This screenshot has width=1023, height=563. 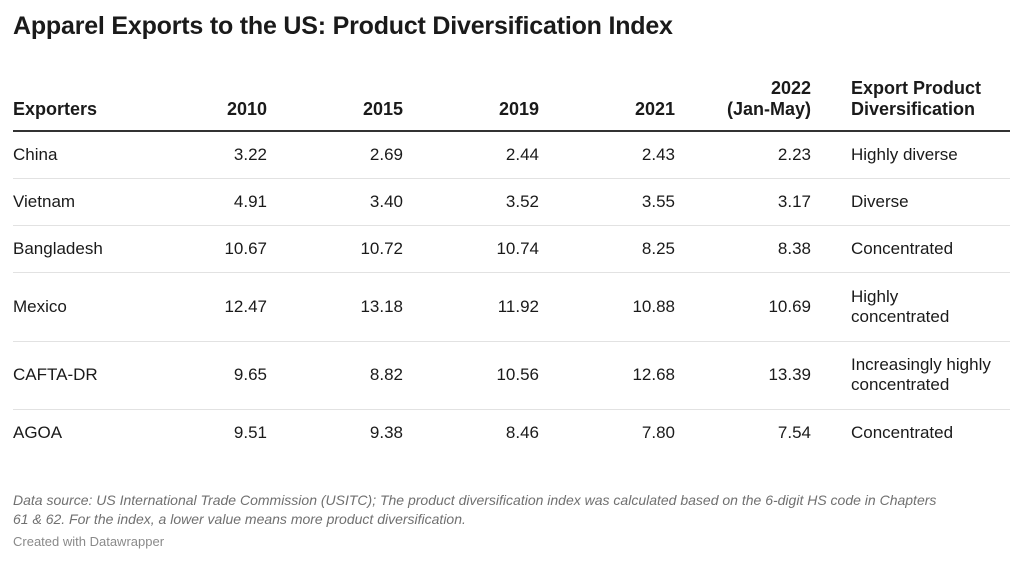 What do you see at coordinates (794, 201) in the screenshot?
I see `cell-2022: 3.17` at bounding box center [794, 201].